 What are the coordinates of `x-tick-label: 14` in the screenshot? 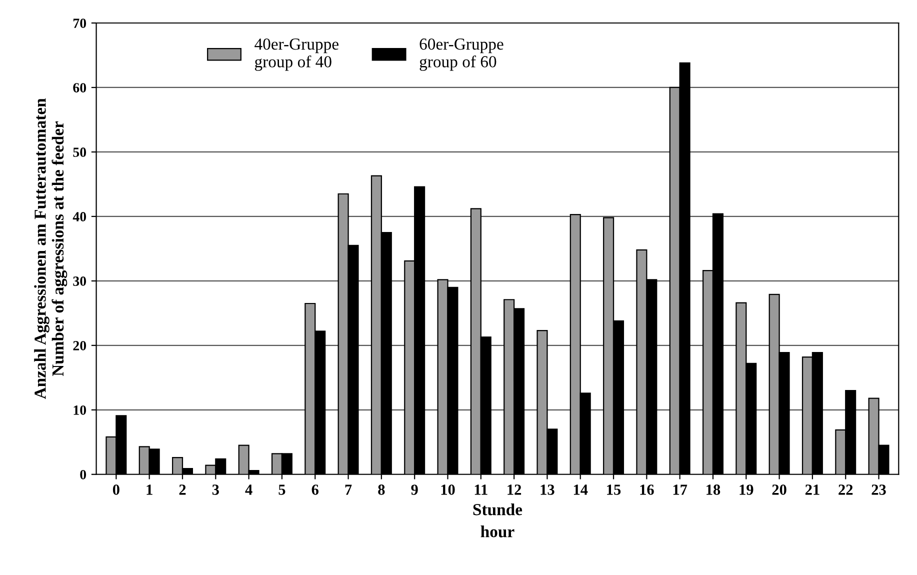 It's located at (581, 489).